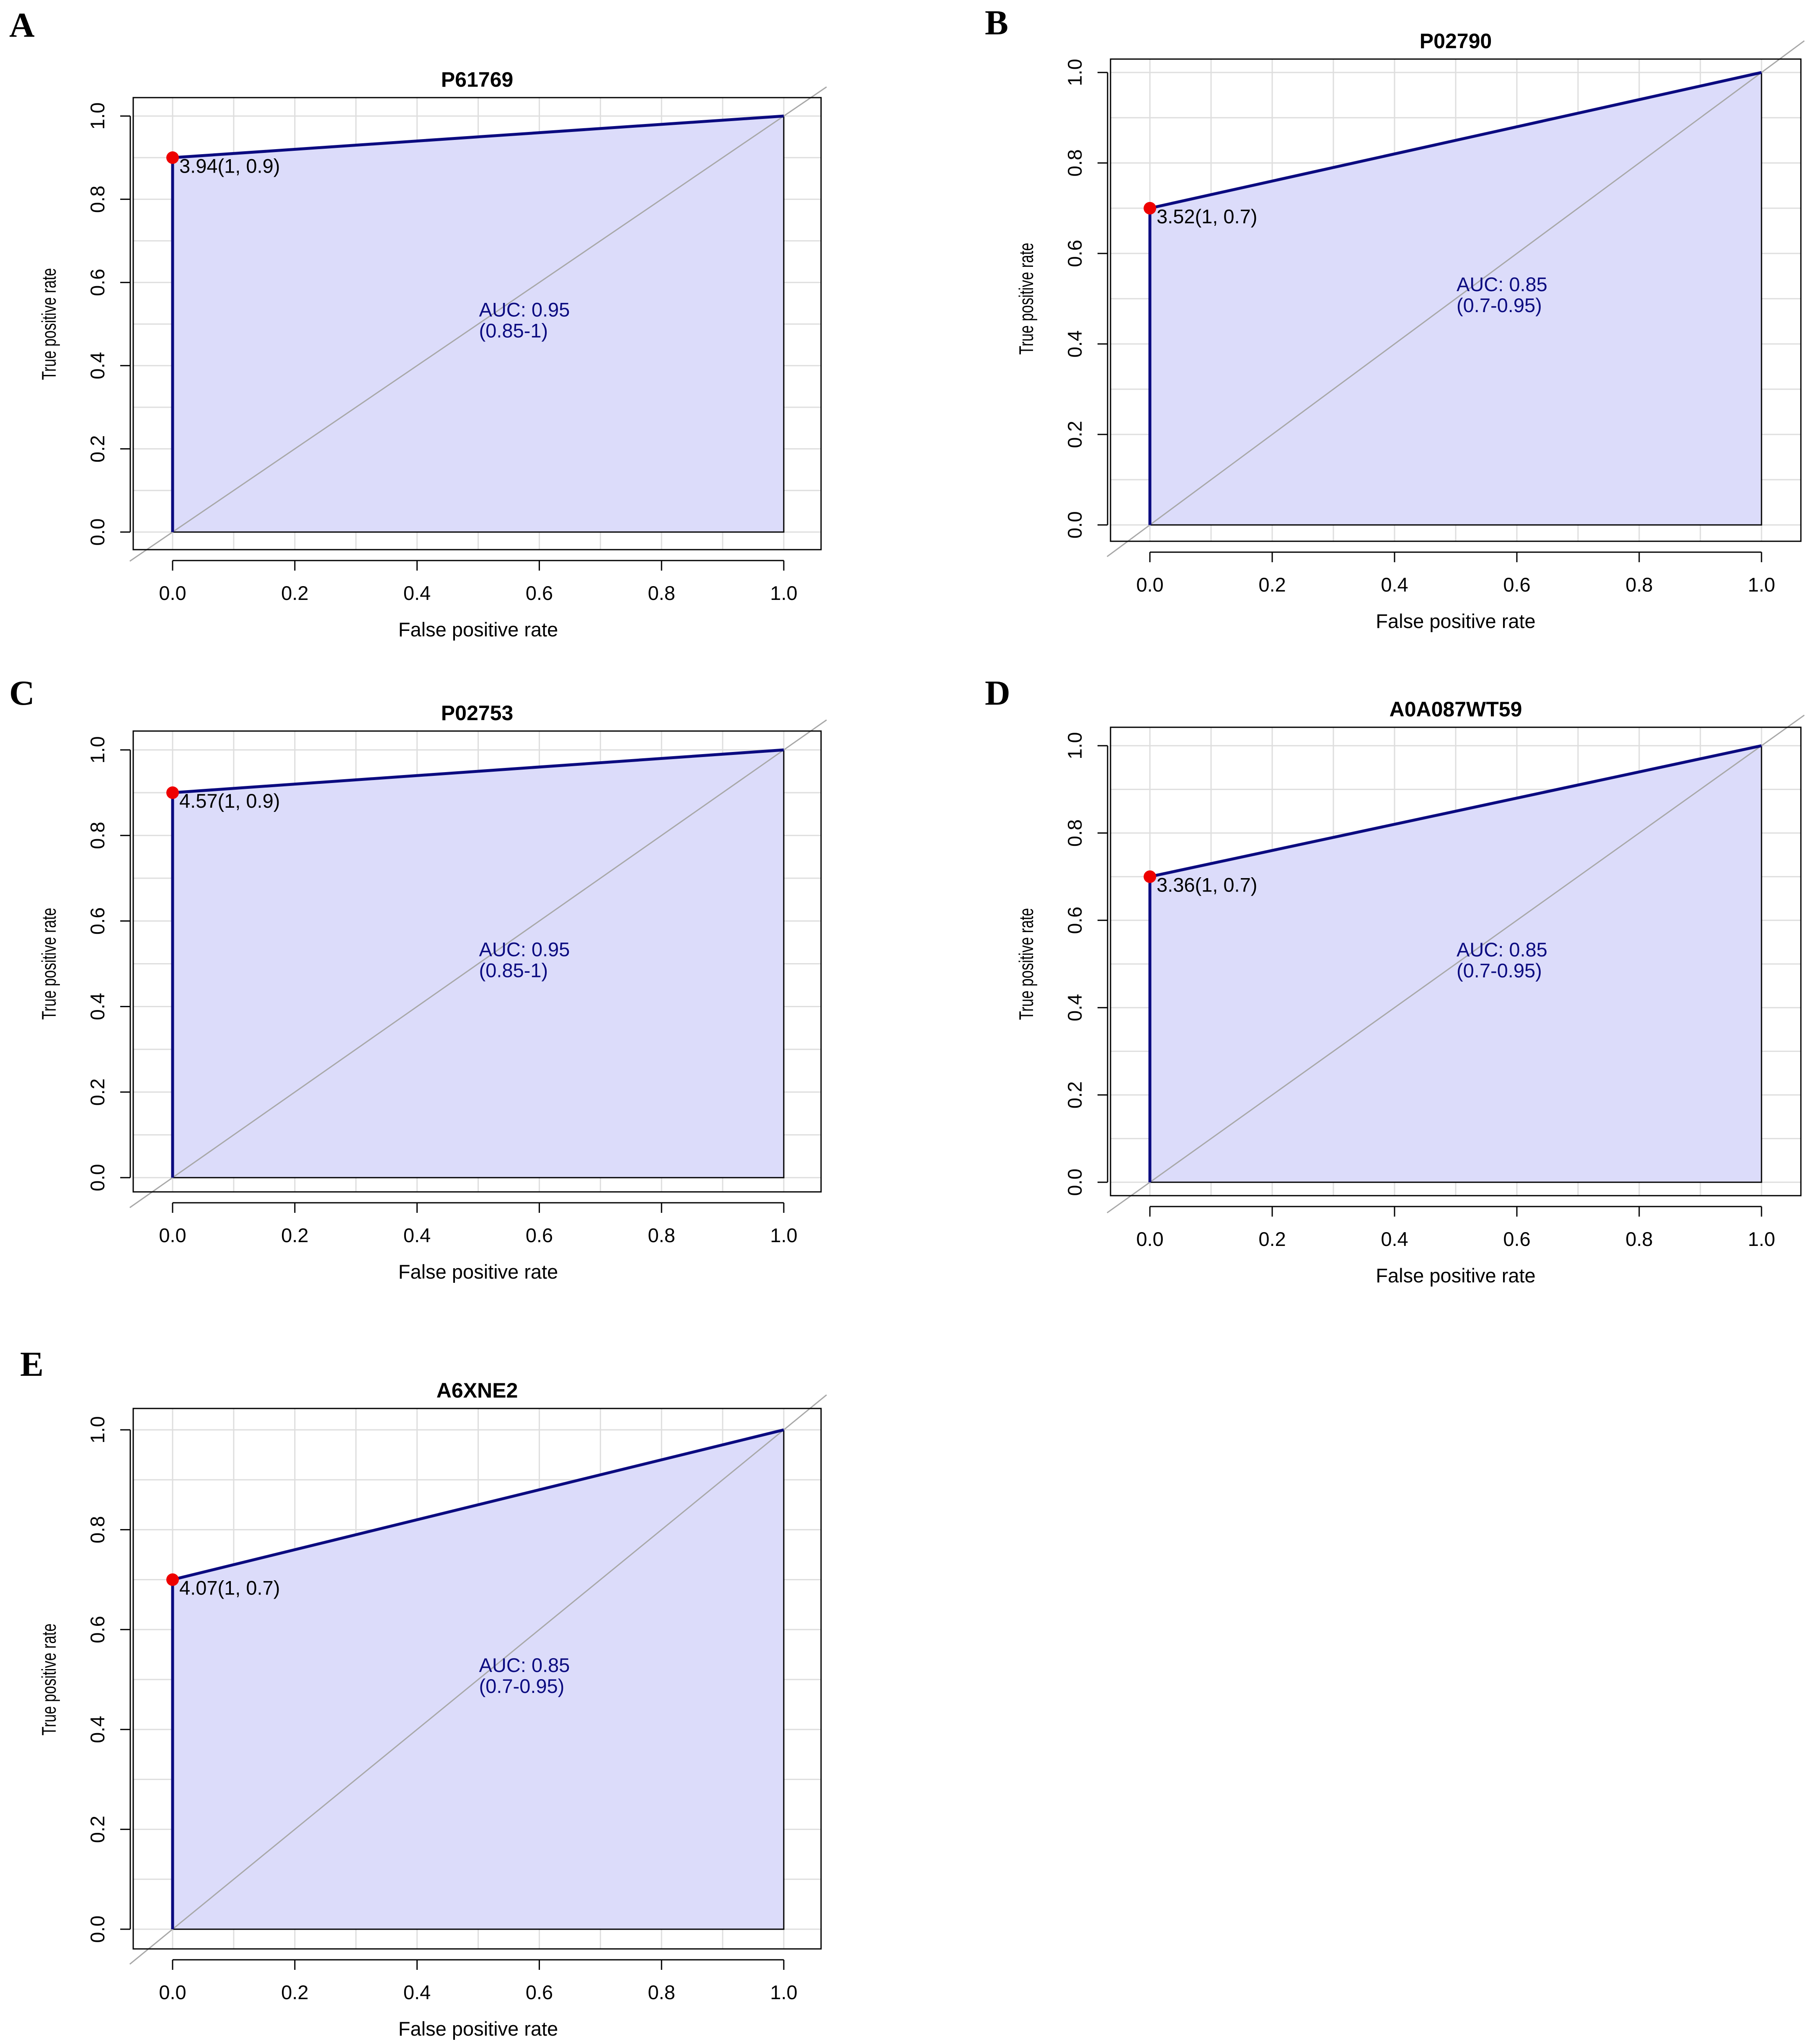 This screenshot has height=2044, width=1808. Describe the element at coordinates (1456, 41) in the screenshot. I see `chart-title: P02790` at that location.